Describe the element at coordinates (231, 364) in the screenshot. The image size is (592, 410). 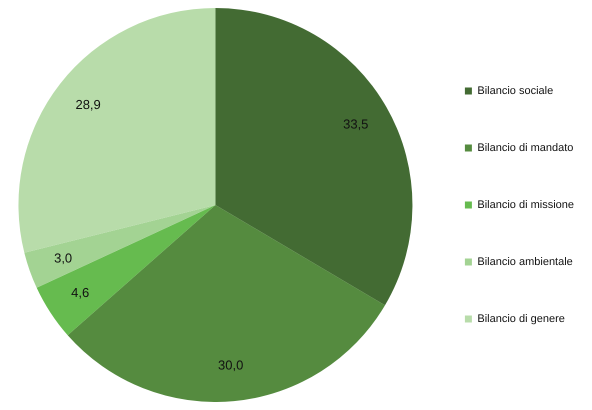
I see `data-label: 30,0` at that location.